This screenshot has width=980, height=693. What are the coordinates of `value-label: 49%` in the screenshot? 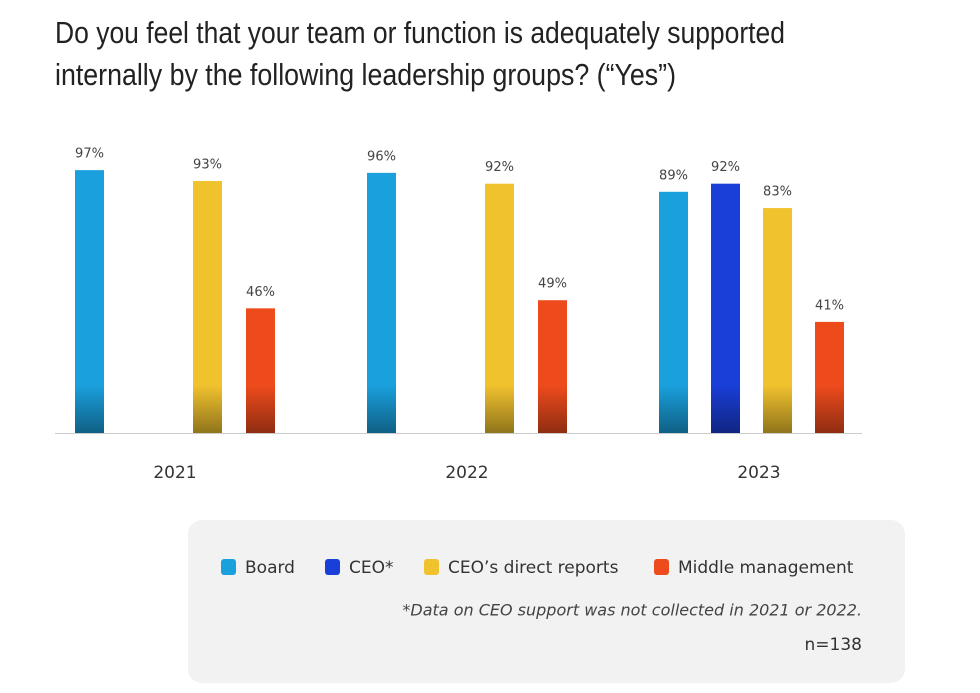 It's located at (552, 284).